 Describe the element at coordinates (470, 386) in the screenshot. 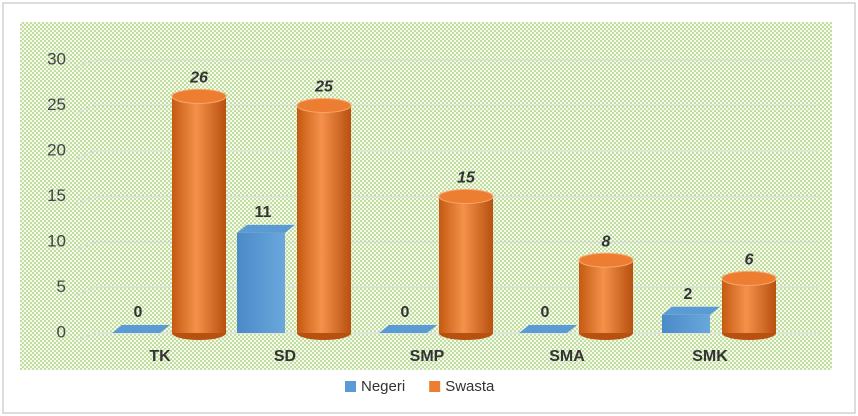

I see `legend-label: Swasta` at that location.